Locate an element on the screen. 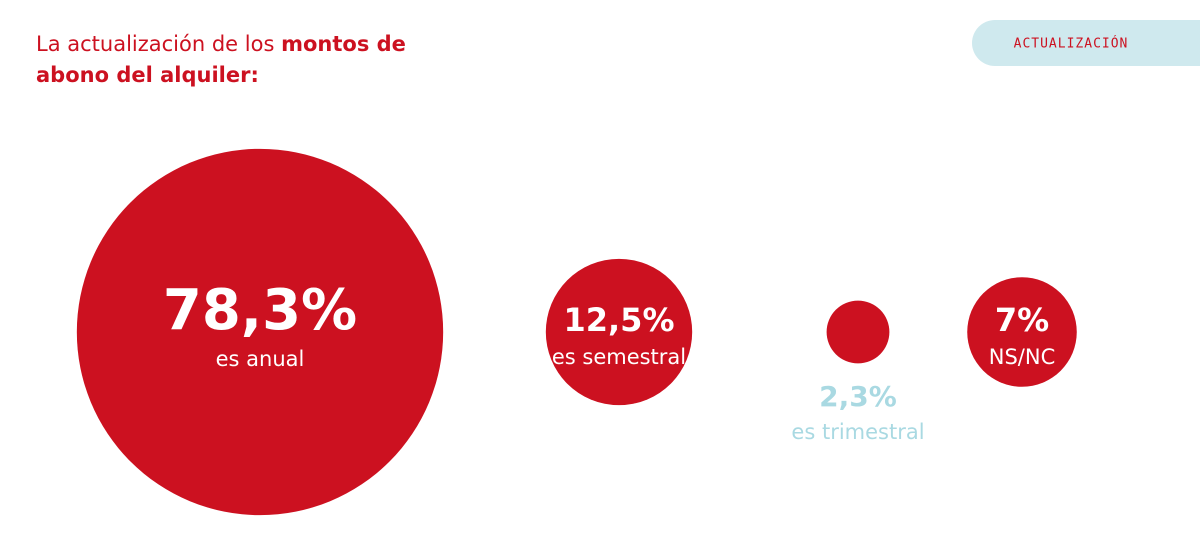 The height and width of the screenshot is (555, 1200). value-label: 78,3% is located at coordinates (260, 310).